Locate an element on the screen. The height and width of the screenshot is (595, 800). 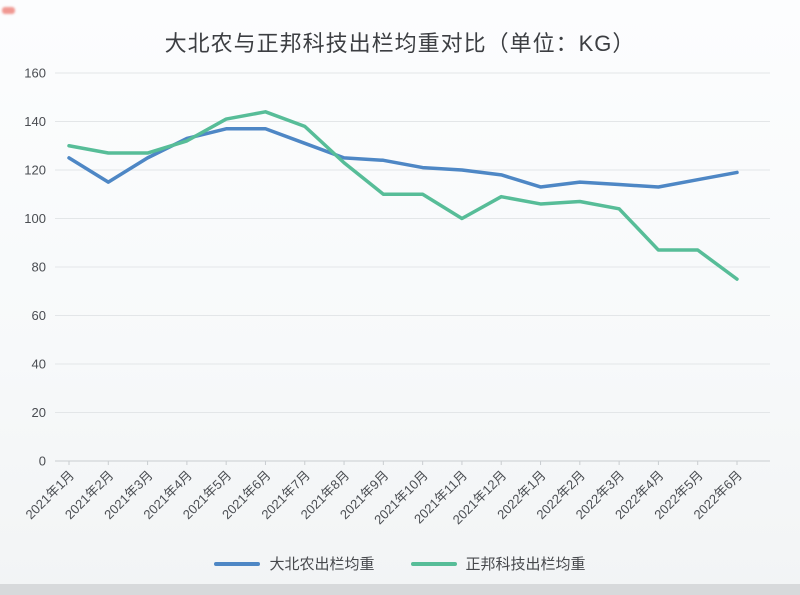
y-axis-tick-label: 40 is located at coordinates (39, 364).